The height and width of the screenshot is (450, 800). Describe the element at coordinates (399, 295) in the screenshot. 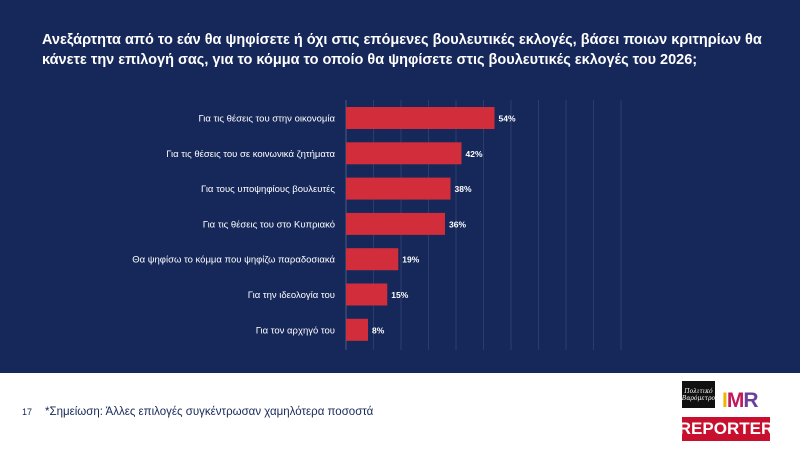

I see `data-label: 15%` at that location.